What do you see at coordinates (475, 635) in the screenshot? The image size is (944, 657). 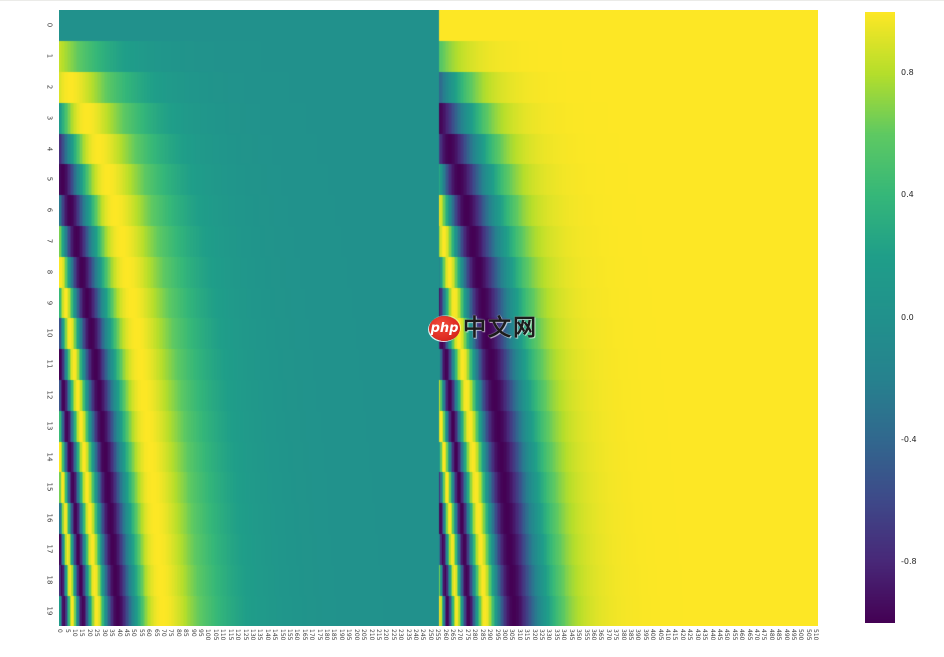 I see `x-tick-label: 280` at bounding box center [475, 635].